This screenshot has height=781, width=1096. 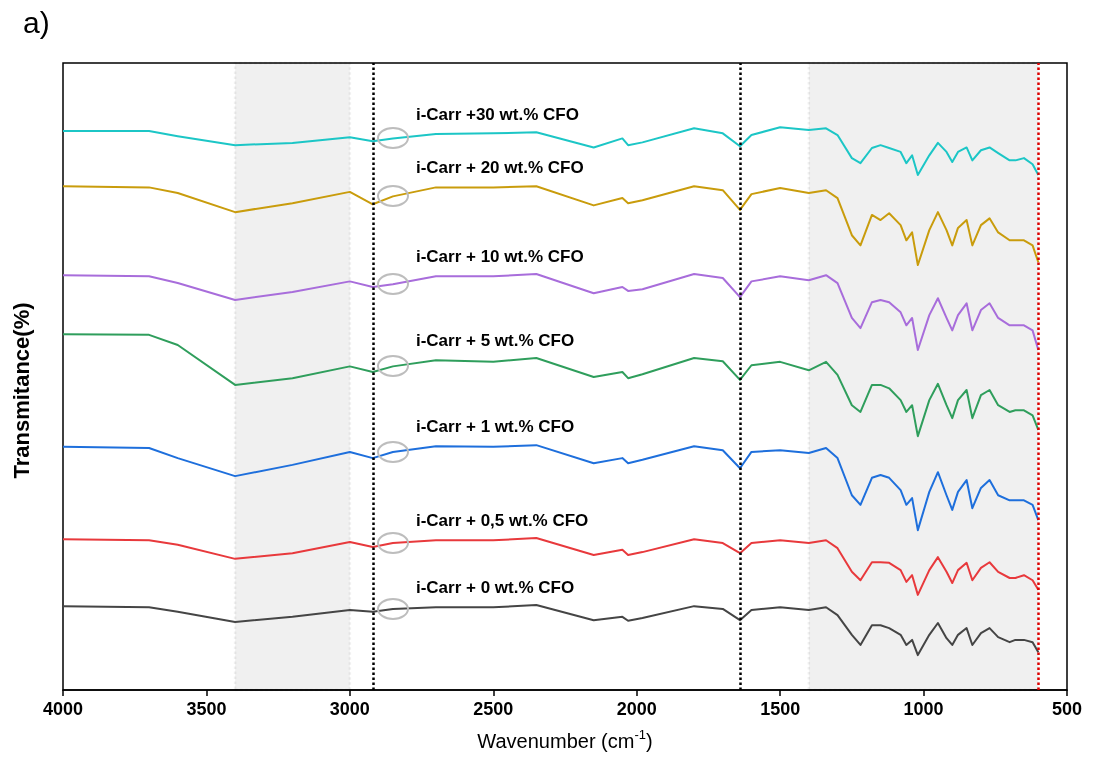 I want to click on y-axis-title: Transmitance(%), so click(x=21, y=390).